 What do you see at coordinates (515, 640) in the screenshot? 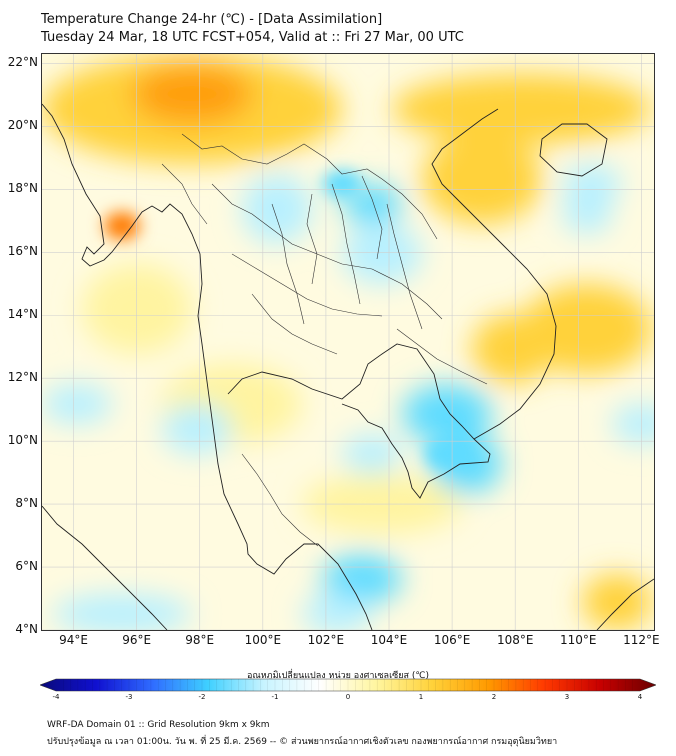
I see `lon-label: 108°E` at bounding box center [515, 640].